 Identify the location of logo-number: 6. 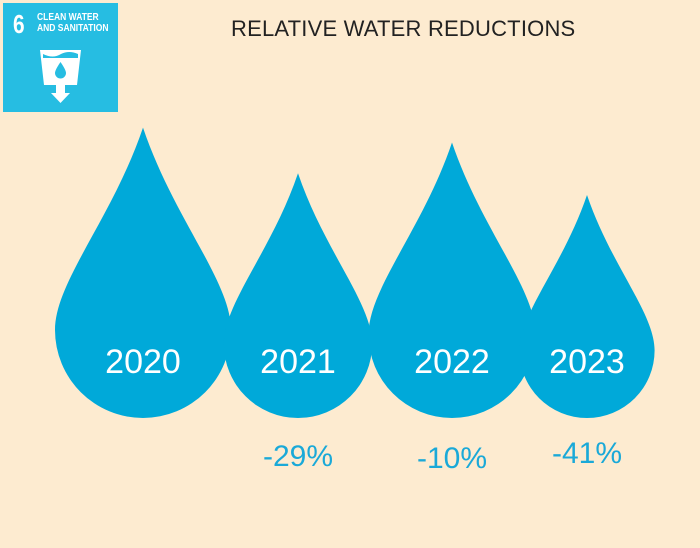
(19, 24).